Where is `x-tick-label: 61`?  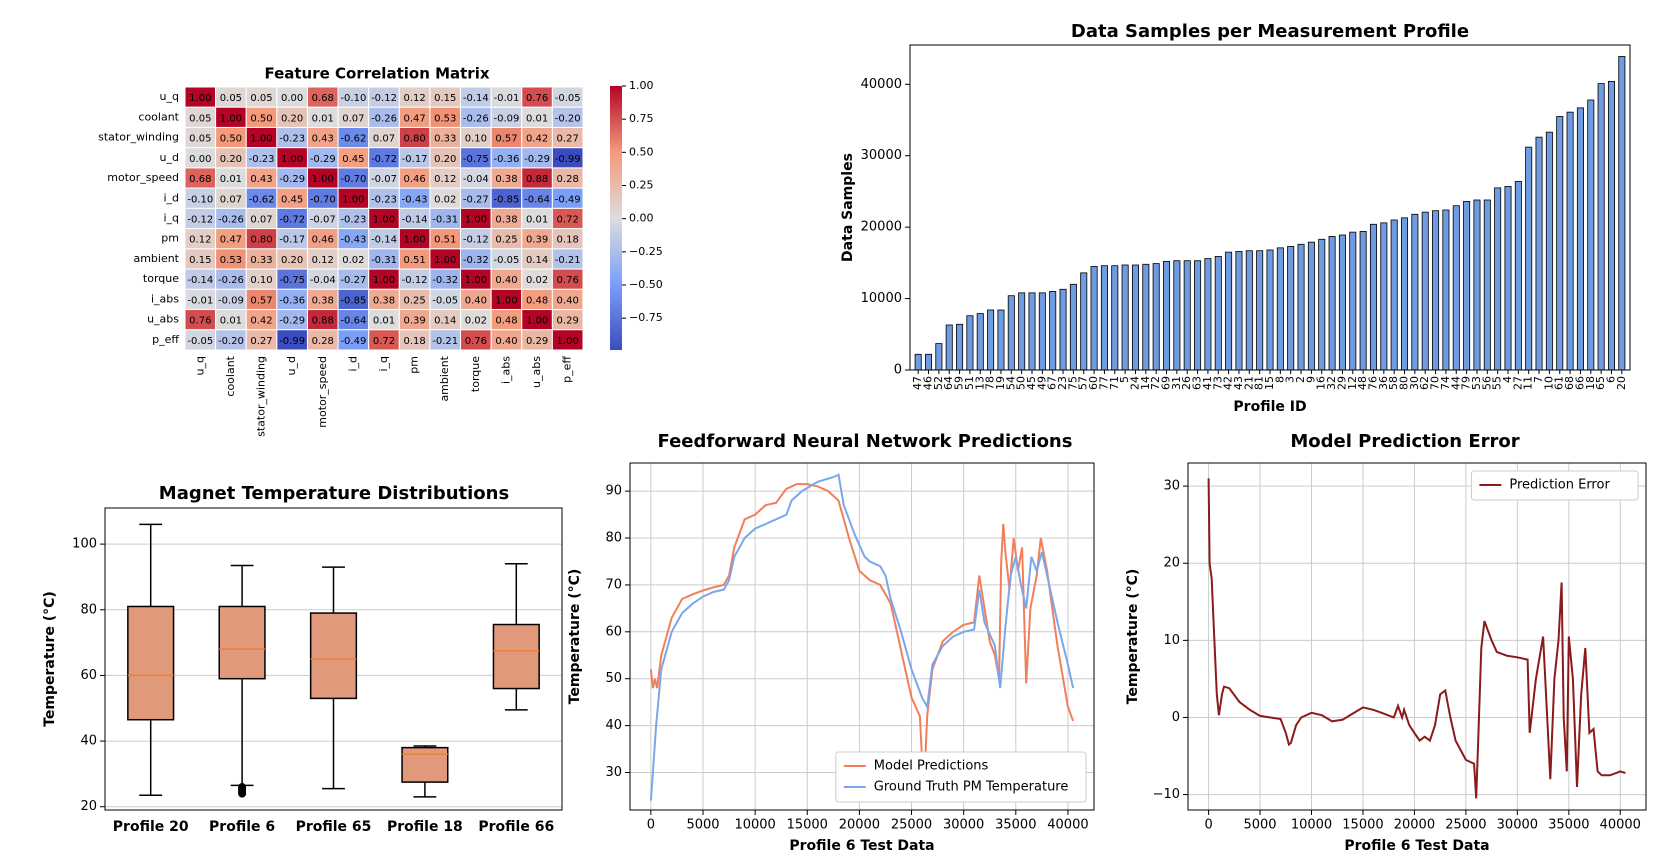 x-tick-label: 61 is located at coordinates (1559, 383).